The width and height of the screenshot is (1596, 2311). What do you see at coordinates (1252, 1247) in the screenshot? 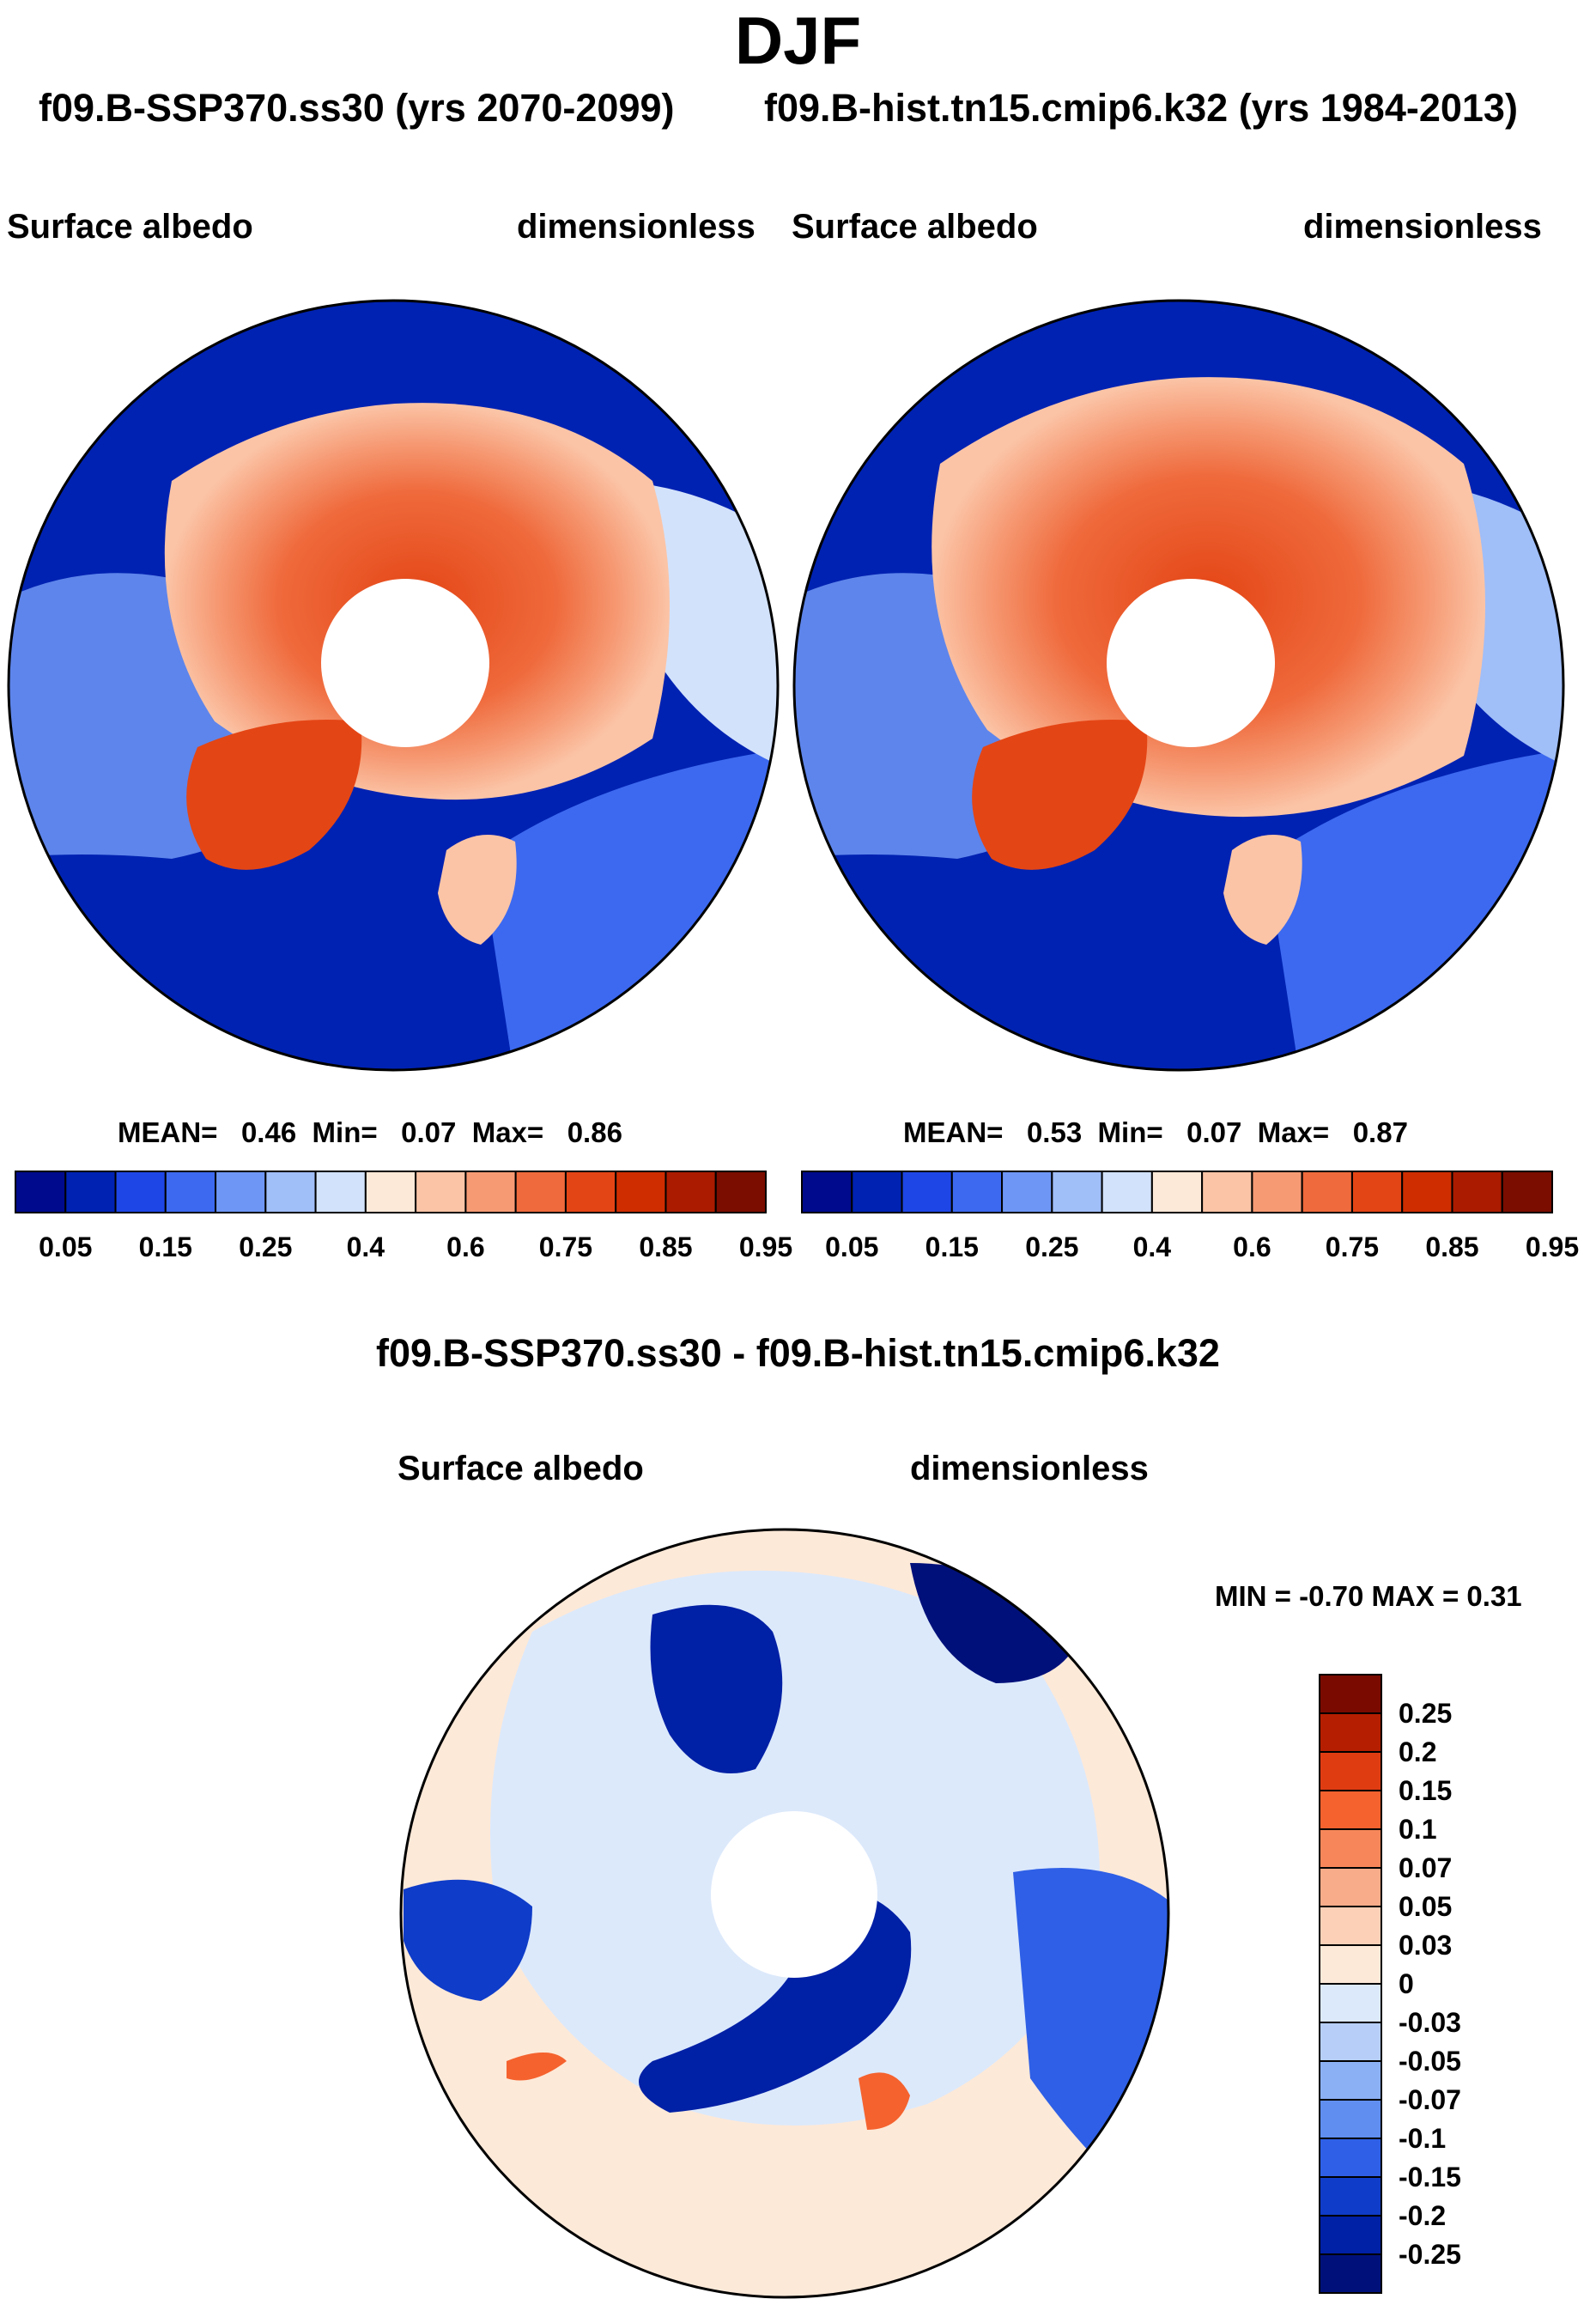
I see `right-colorbar-tick-label: 0.6` at bounding box center [1252, 1247].